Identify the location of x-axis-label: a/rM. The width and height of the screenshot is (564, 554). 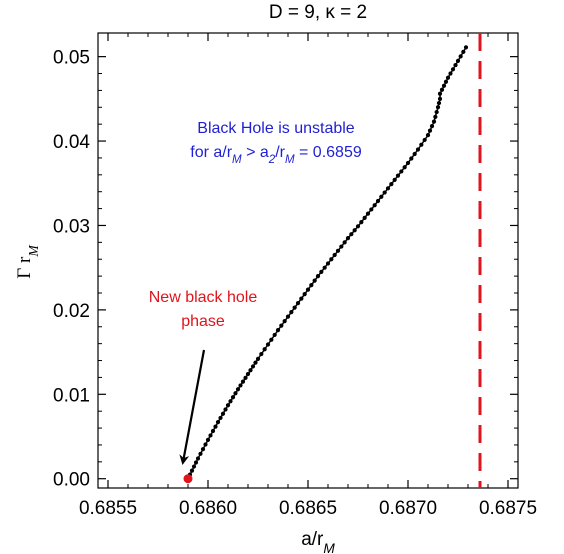
(318, 541).